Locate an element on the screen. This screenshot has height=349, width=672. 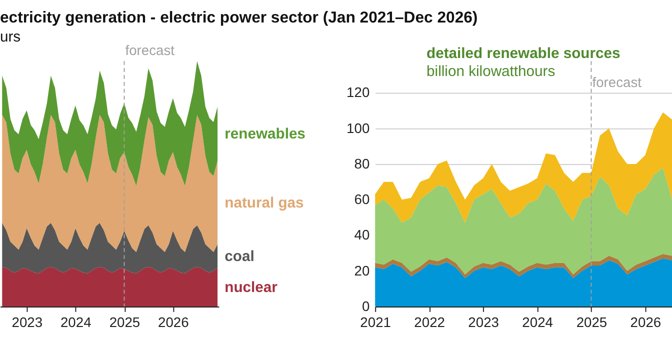
y-tick-label: 20 is located at coordinates (362, 270).